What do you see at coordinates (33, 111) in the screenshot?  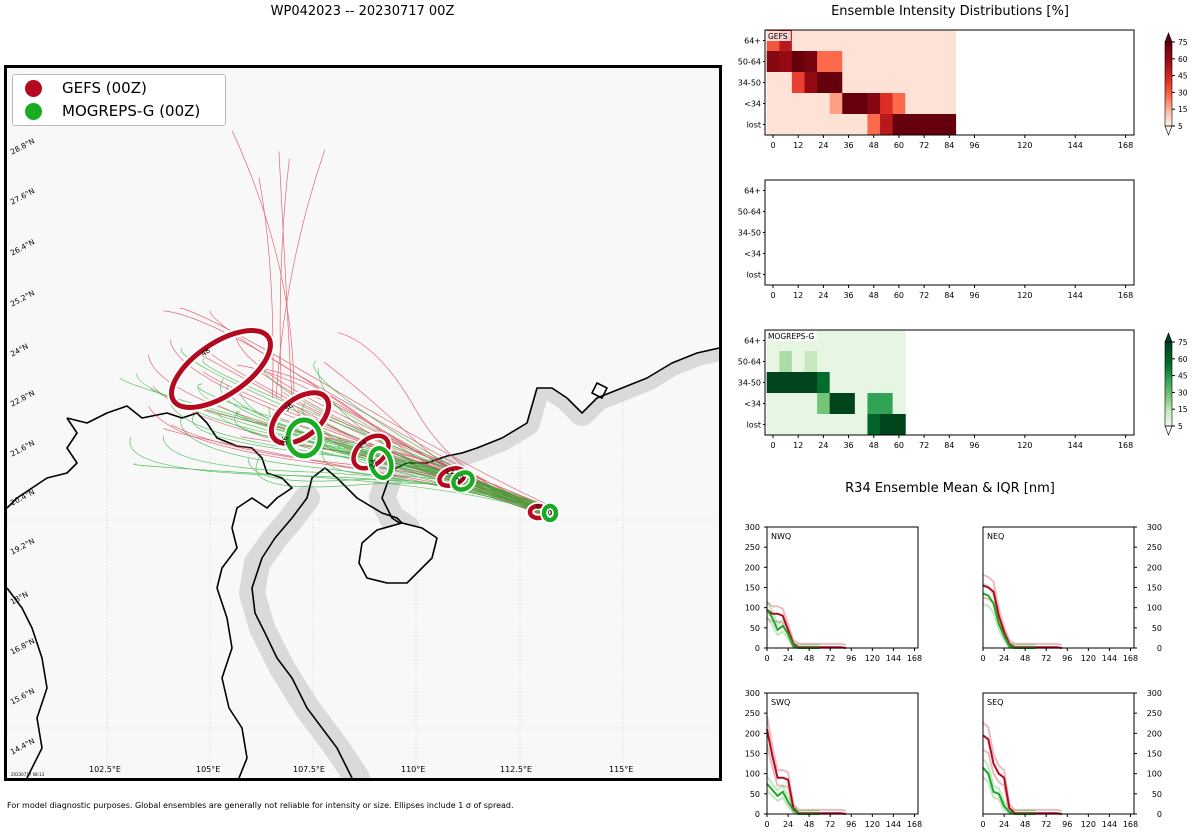 I see `mogreps-marker-icon` at bounding box center [33, 111].